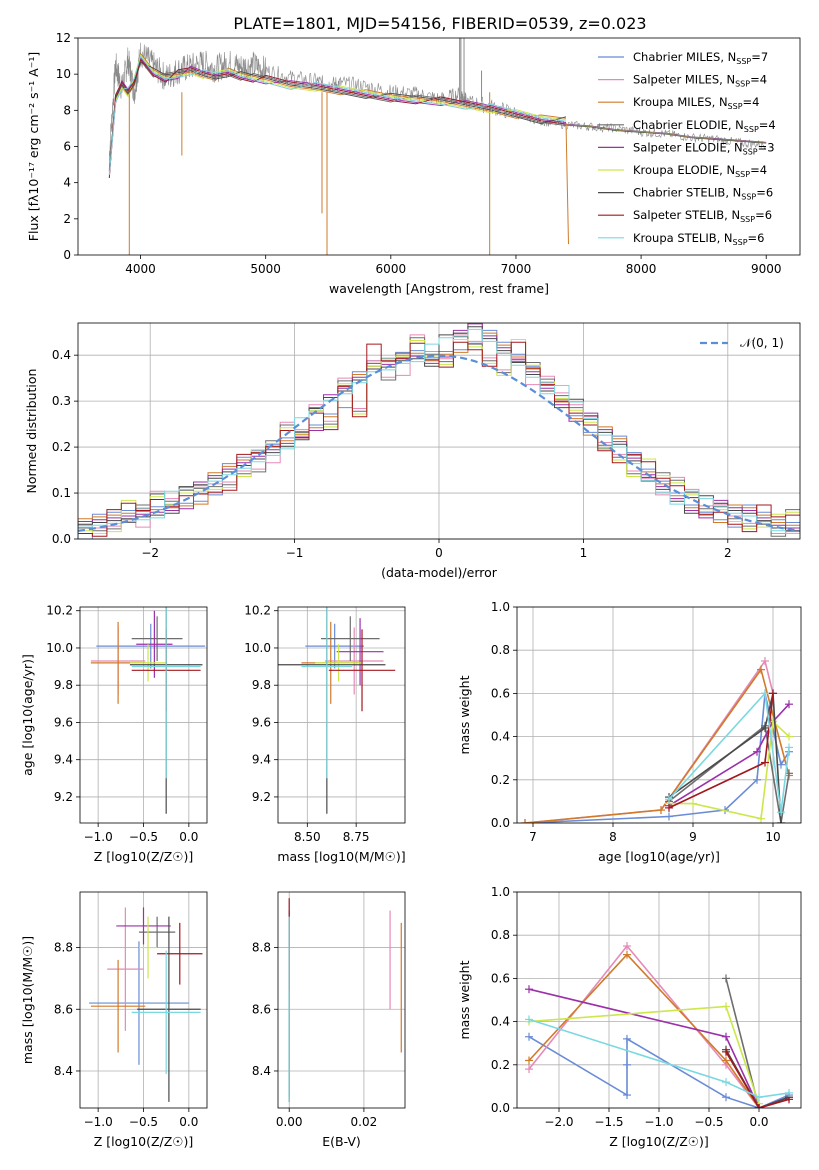  What do you see at coordinates (584, 553) in the screenshot?
I see `x-tick-label: 1` at bounding box center [584, 553].